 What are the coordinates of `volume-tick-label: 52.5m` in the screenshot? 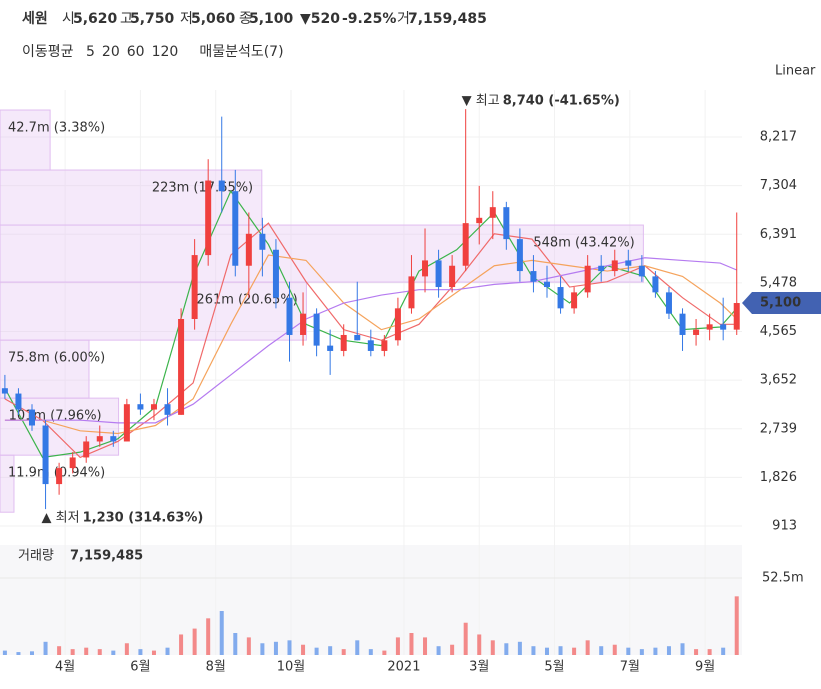 It's located at (783, 578).